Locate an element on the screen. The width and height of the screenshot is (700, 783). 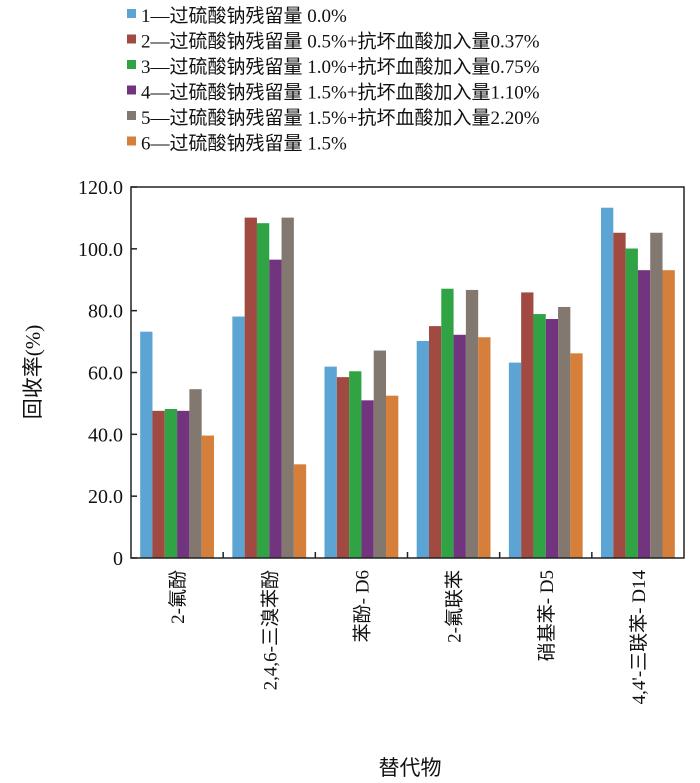
legend-label: 1—过硫酸钠残留量 0.0% is located at coordinates (244, 16).